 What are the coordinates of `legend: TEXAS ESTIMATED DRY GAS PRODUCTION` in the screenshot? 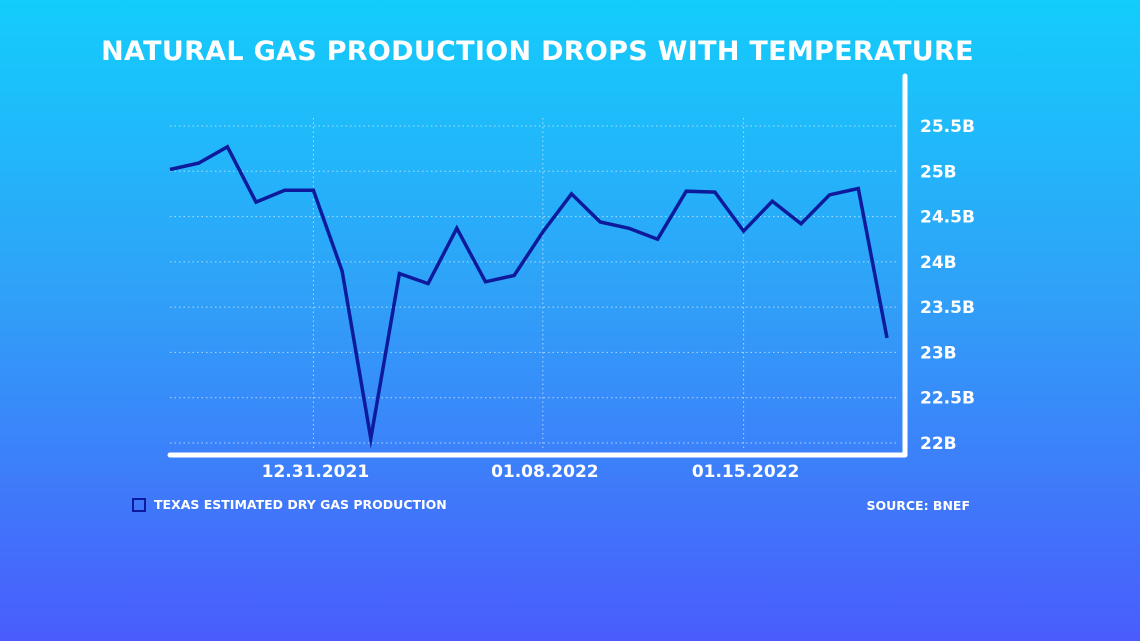 It's located at (289, 504).